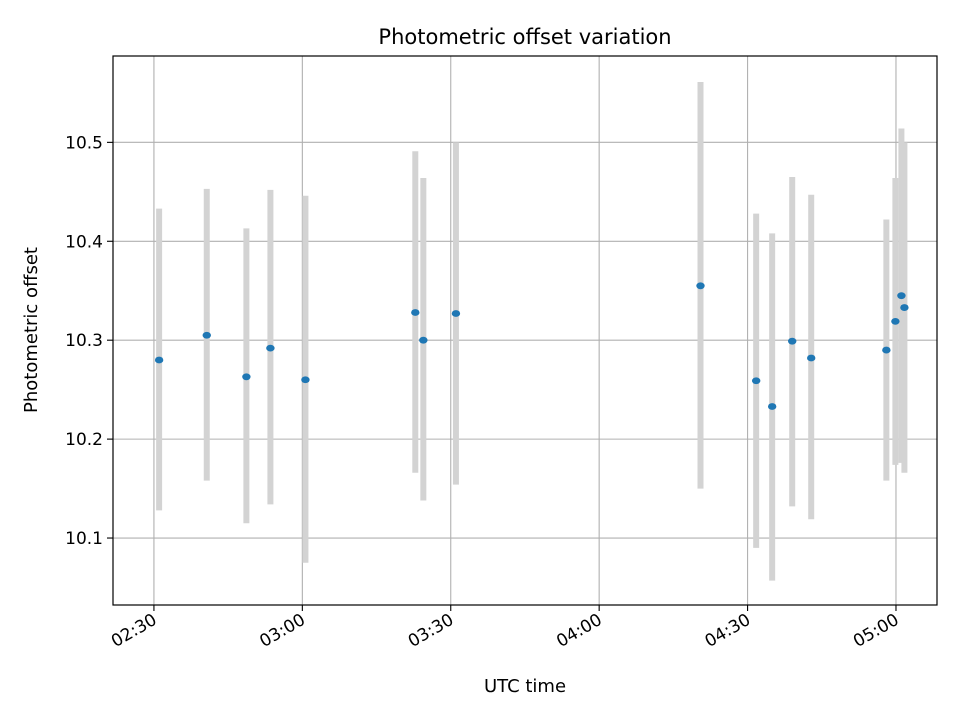 Image resolution: width=960 pixels, height=720 pixels. I want to click on y-tick-label: 10.5, so click(84, 143).